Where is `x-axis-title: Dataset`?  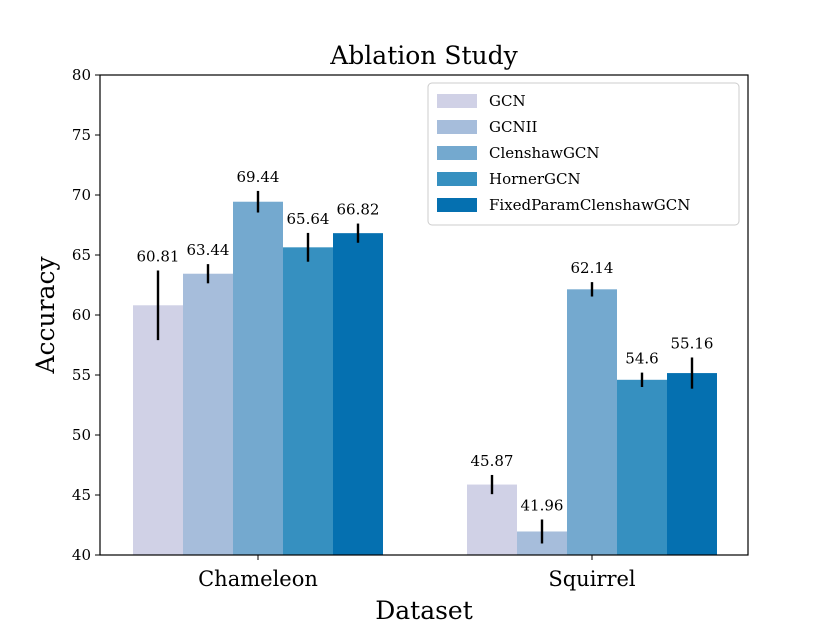 x-axis-title: Dataset is located at coordinates (424, 609).